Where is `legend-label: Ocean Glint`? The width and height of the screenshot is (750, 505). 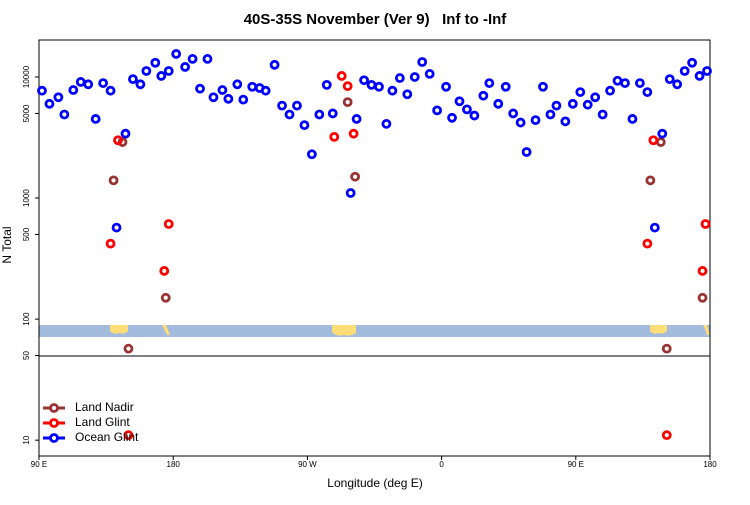
legend-label: Ocean Glint is located at coordinates (107, 437).